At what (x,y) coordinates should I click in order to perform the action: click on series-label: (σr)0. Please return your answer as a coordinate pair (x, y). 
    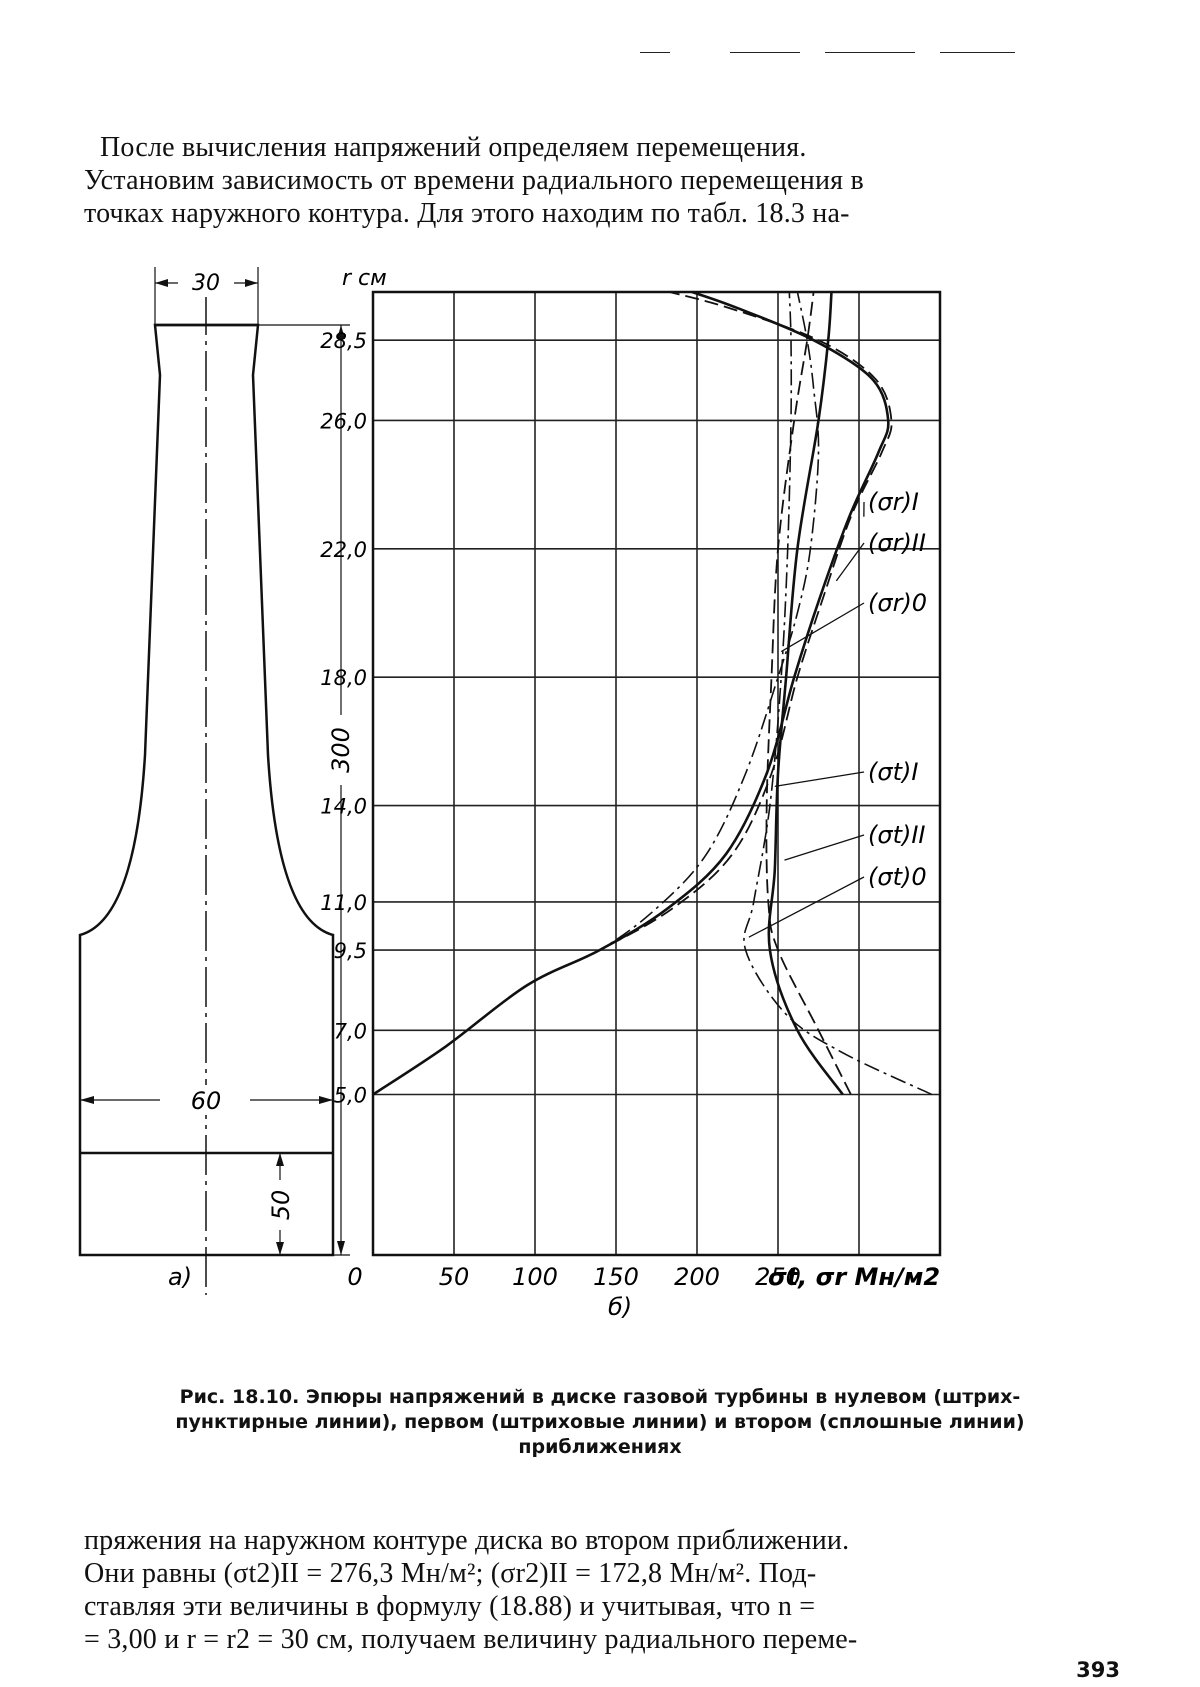
    Looking at the image, I should click on (897, 603).